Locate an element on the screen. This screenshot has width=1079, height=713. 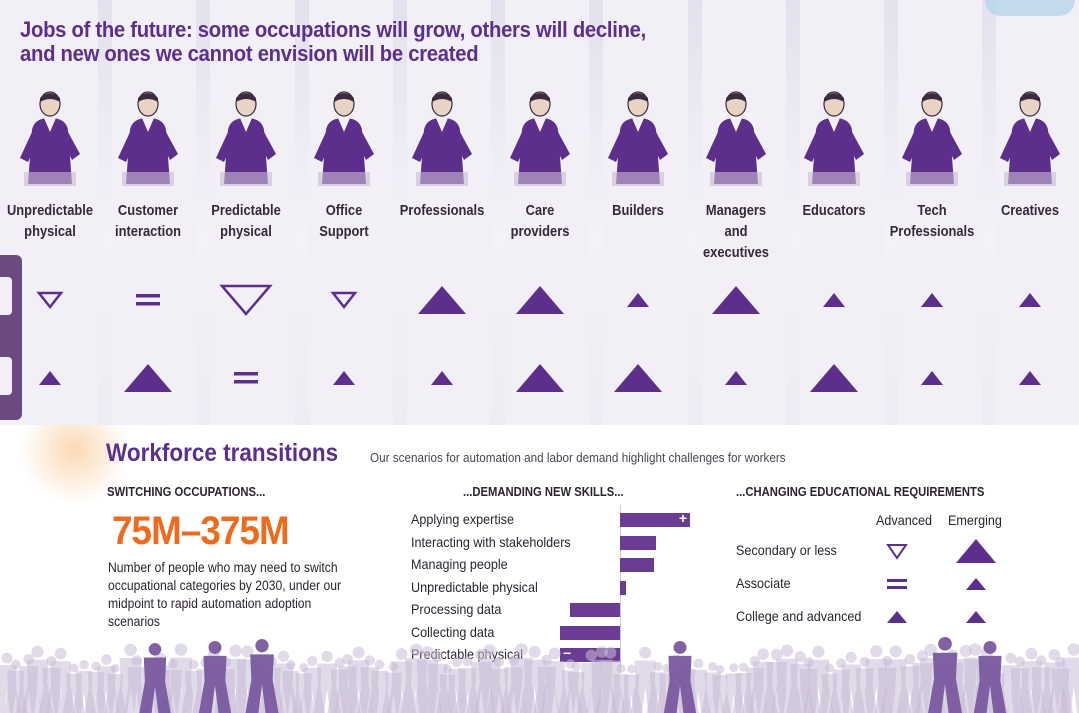
occupation-column: Customer interaction is located at coordinates (148, 178).